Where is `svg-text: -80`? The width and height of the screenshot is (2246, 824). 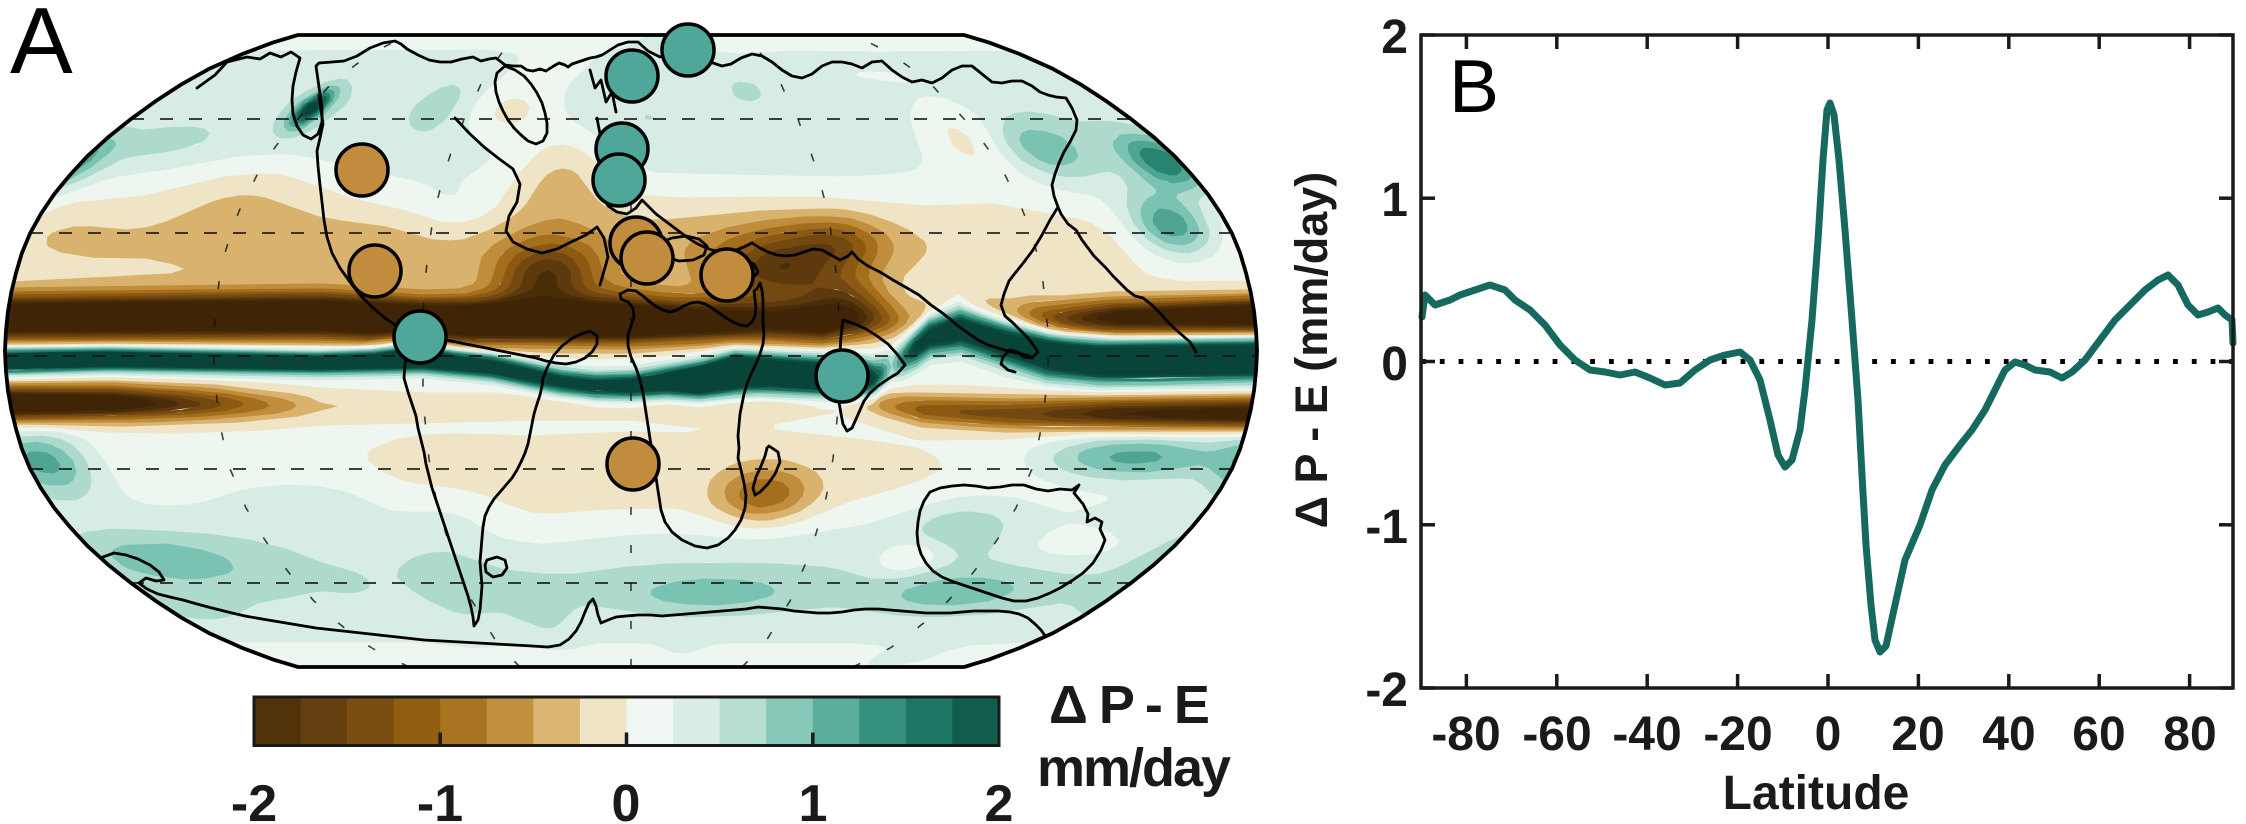
svg-text: -80 is located at coordinates (1465, 734).